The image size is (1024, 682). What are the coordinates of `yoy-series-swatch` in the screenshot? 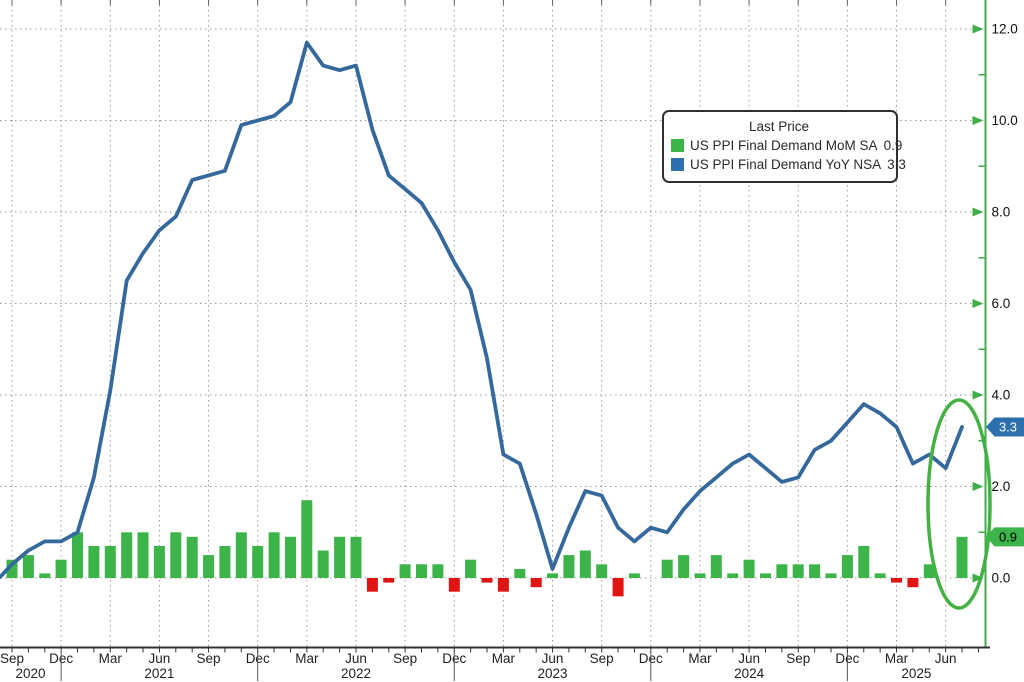 It's located at (677, 164).